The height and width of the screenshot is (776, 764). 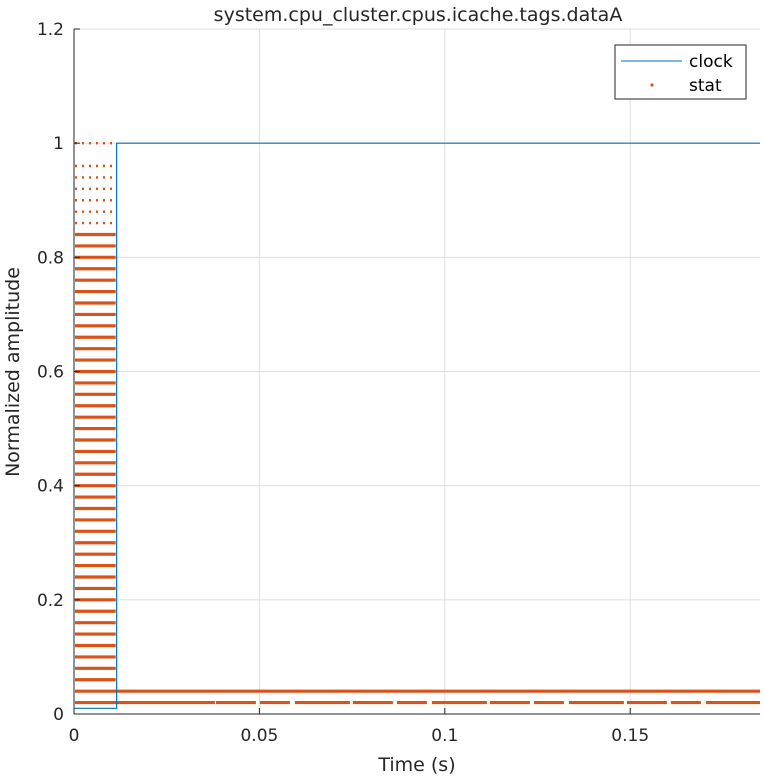 I want to click on x-tick-label: 0.15, so click(x=630, y=736).